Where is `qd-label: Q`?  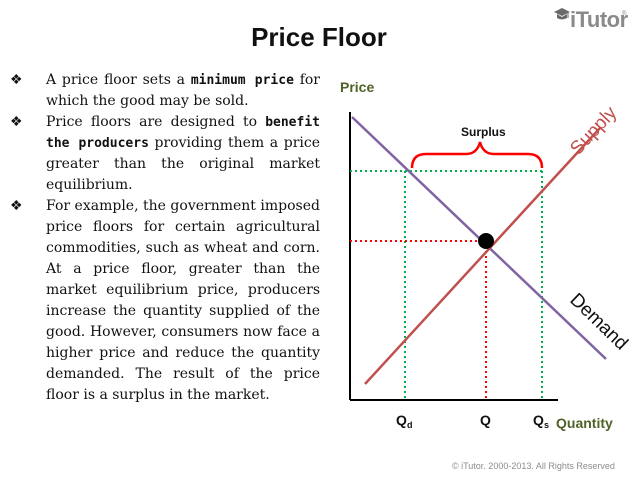
qd-label: Q is located at coordinates (401, 420).